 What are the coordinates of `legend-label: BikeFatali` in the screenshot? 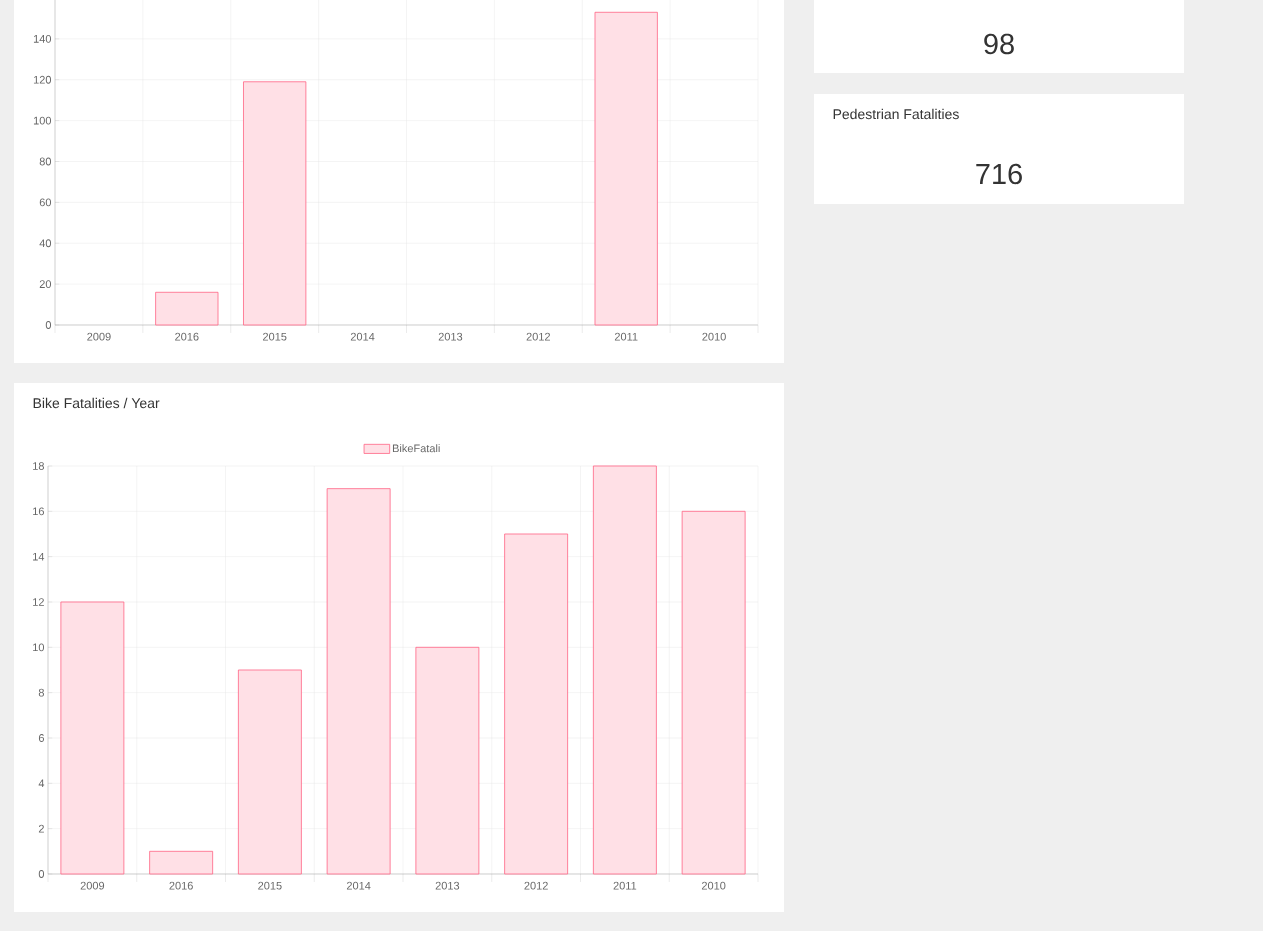 It's located at (416, 448).